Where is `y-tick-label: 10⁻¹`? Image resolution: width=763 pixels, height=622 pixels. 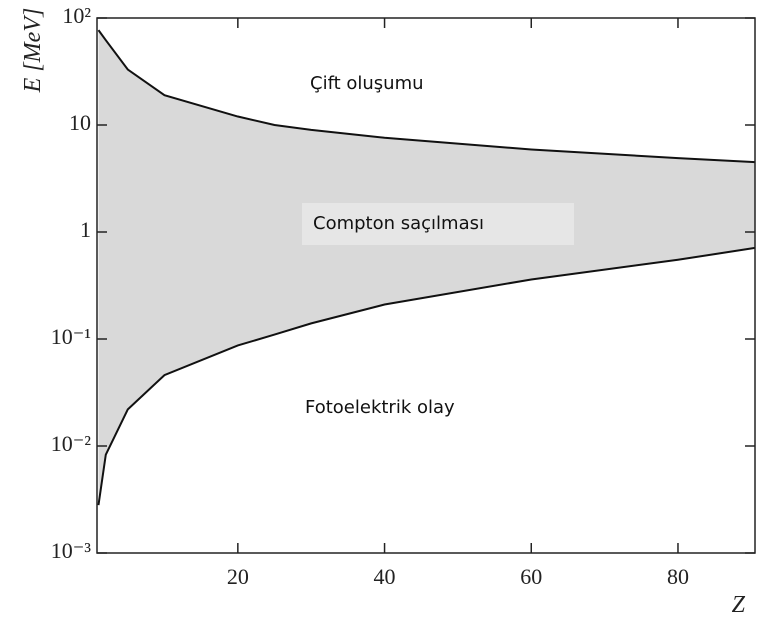 y-tick-label: 10⁻¹ is located at coordinates (71, 336).